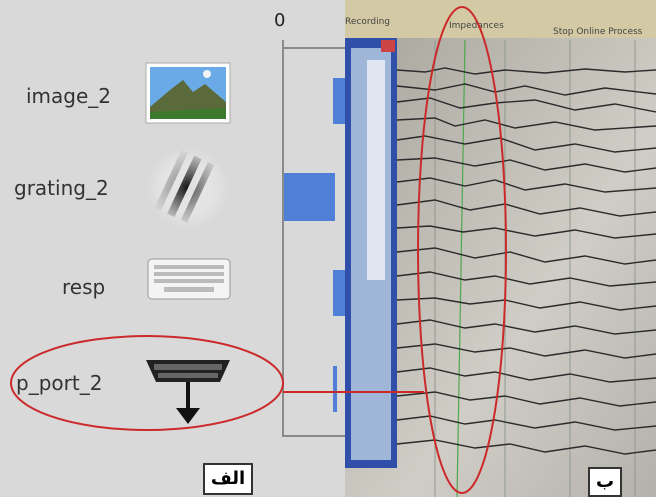  I want to click on panel-label-be: ب, so click(605, 482).